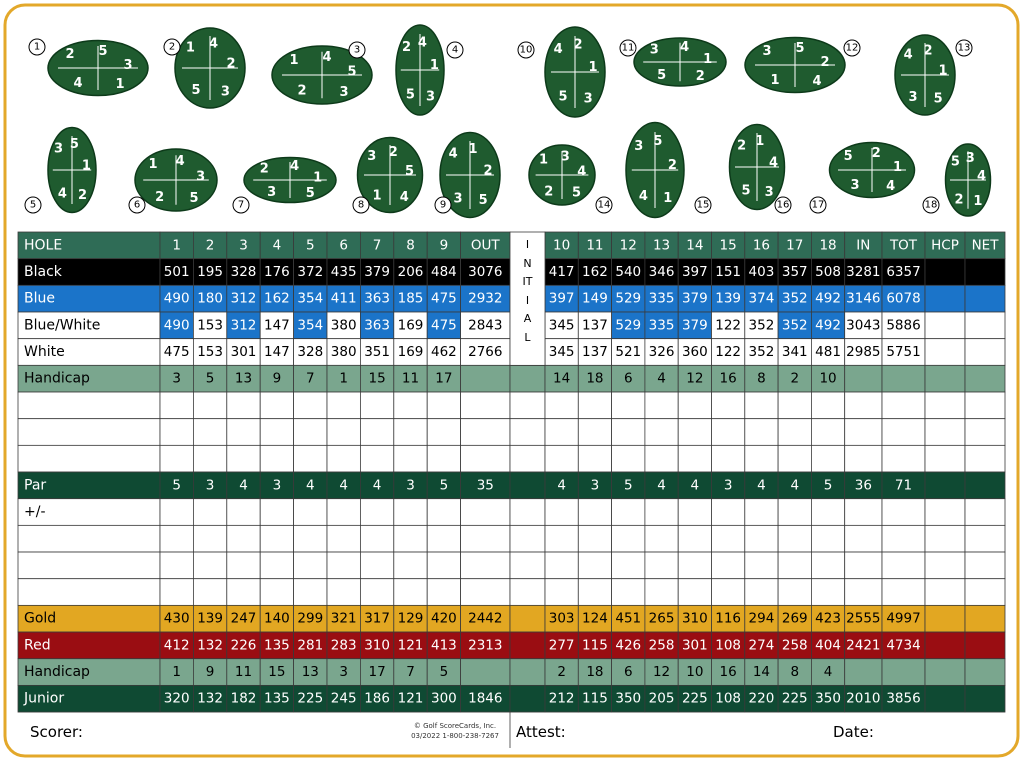 The width and height of the screenshot is (1024, 762). I want to click on cell-text: 12, so click(661, 672).